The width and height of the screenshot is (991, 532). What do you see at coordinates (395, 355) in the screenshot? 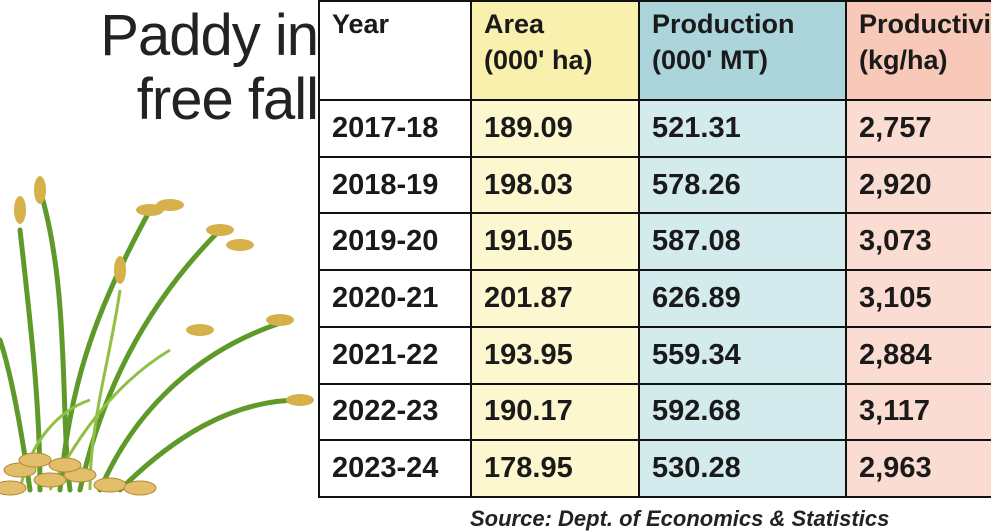
I see `table-cell: 2021-22` at bounding box center [395, 355].